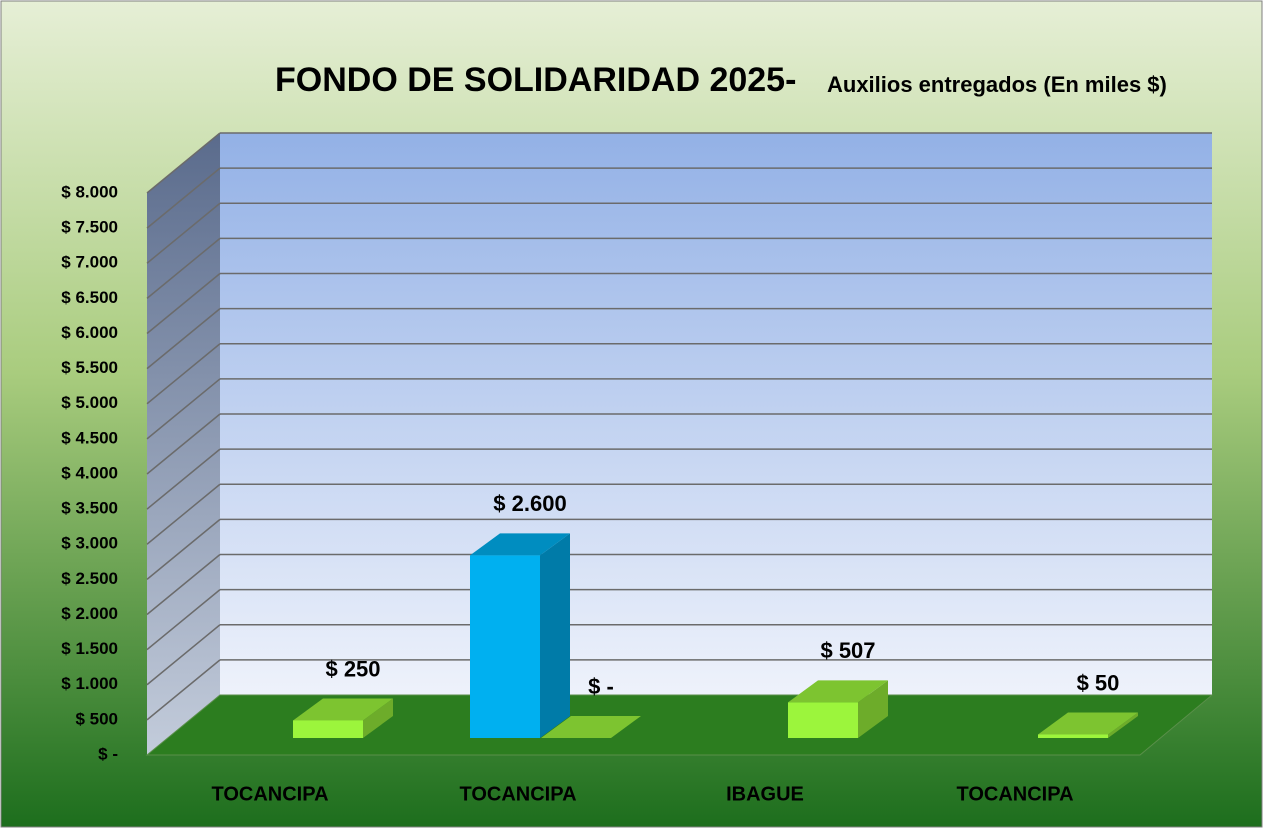  What do you see at coordinates (1098, 682) in the screenshot?
I see `value-label: $ 50` at bounding box center [1098, 682].